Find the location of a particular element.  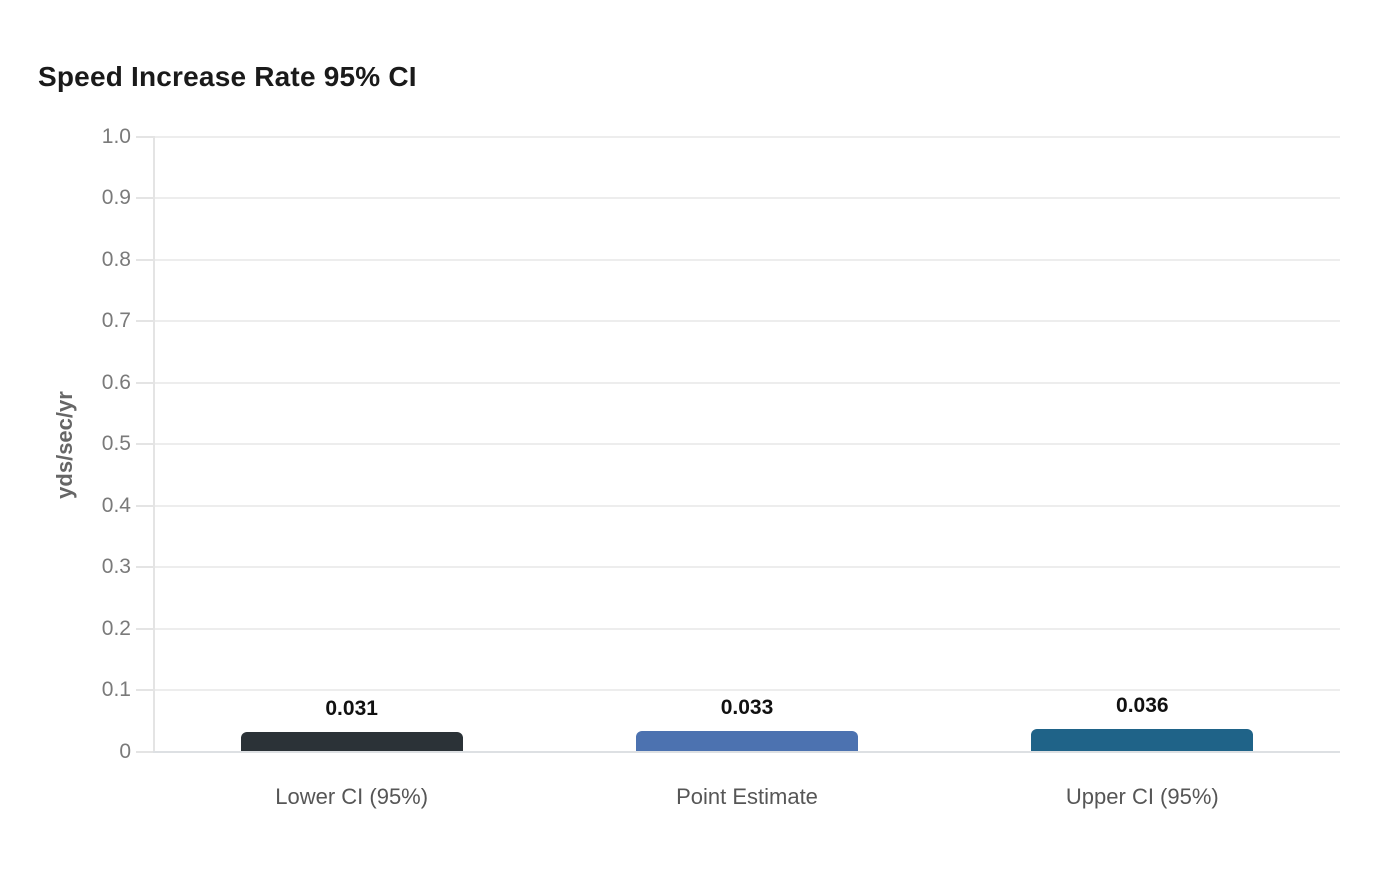

y-tick-label: 0.9 is located at coordinates (116, 198).